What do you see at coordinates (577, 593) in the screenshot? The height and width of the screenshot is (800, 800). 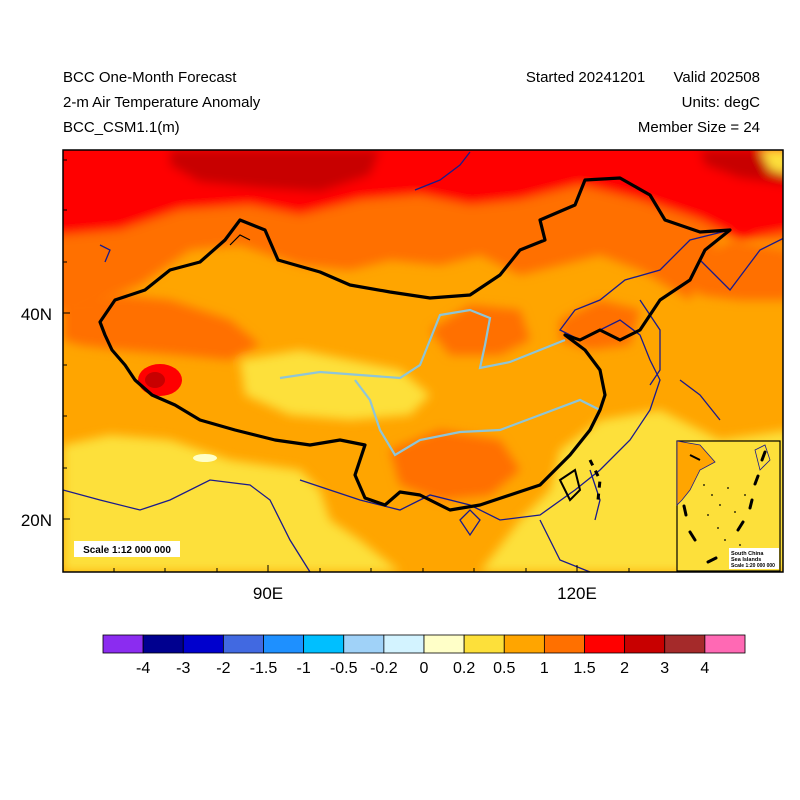 I see `lon-label-120e: 120E` at bounding box center [577, 593].